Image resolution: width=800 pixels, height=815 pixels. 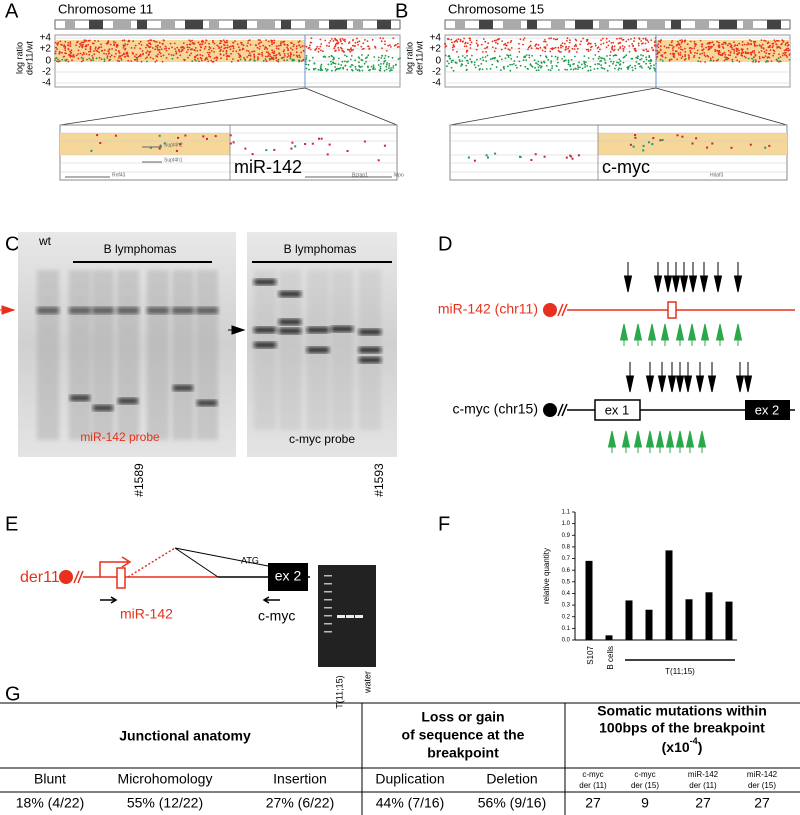 I want to click on column-header: der (11), so click(x=593, y=785).